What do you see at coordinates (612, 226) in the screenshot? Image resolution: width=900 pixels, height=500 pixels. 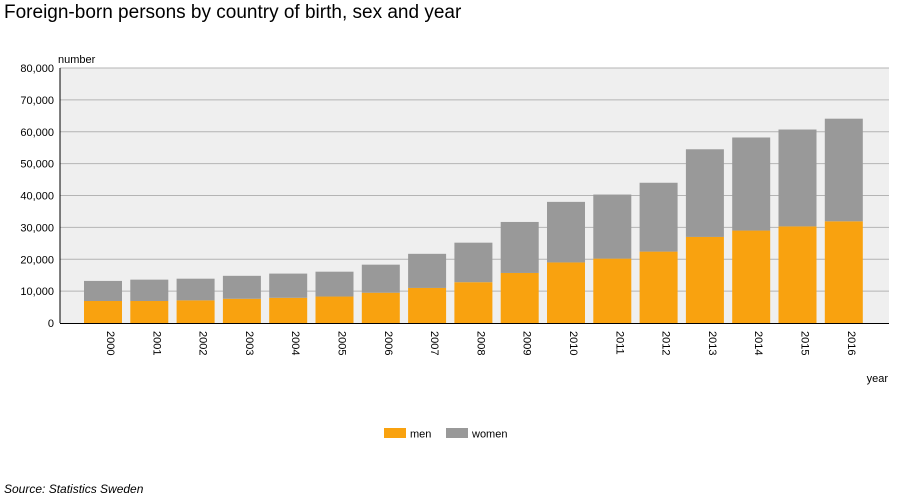 I see `bar-women-2011` at bounding box center [612, 226].